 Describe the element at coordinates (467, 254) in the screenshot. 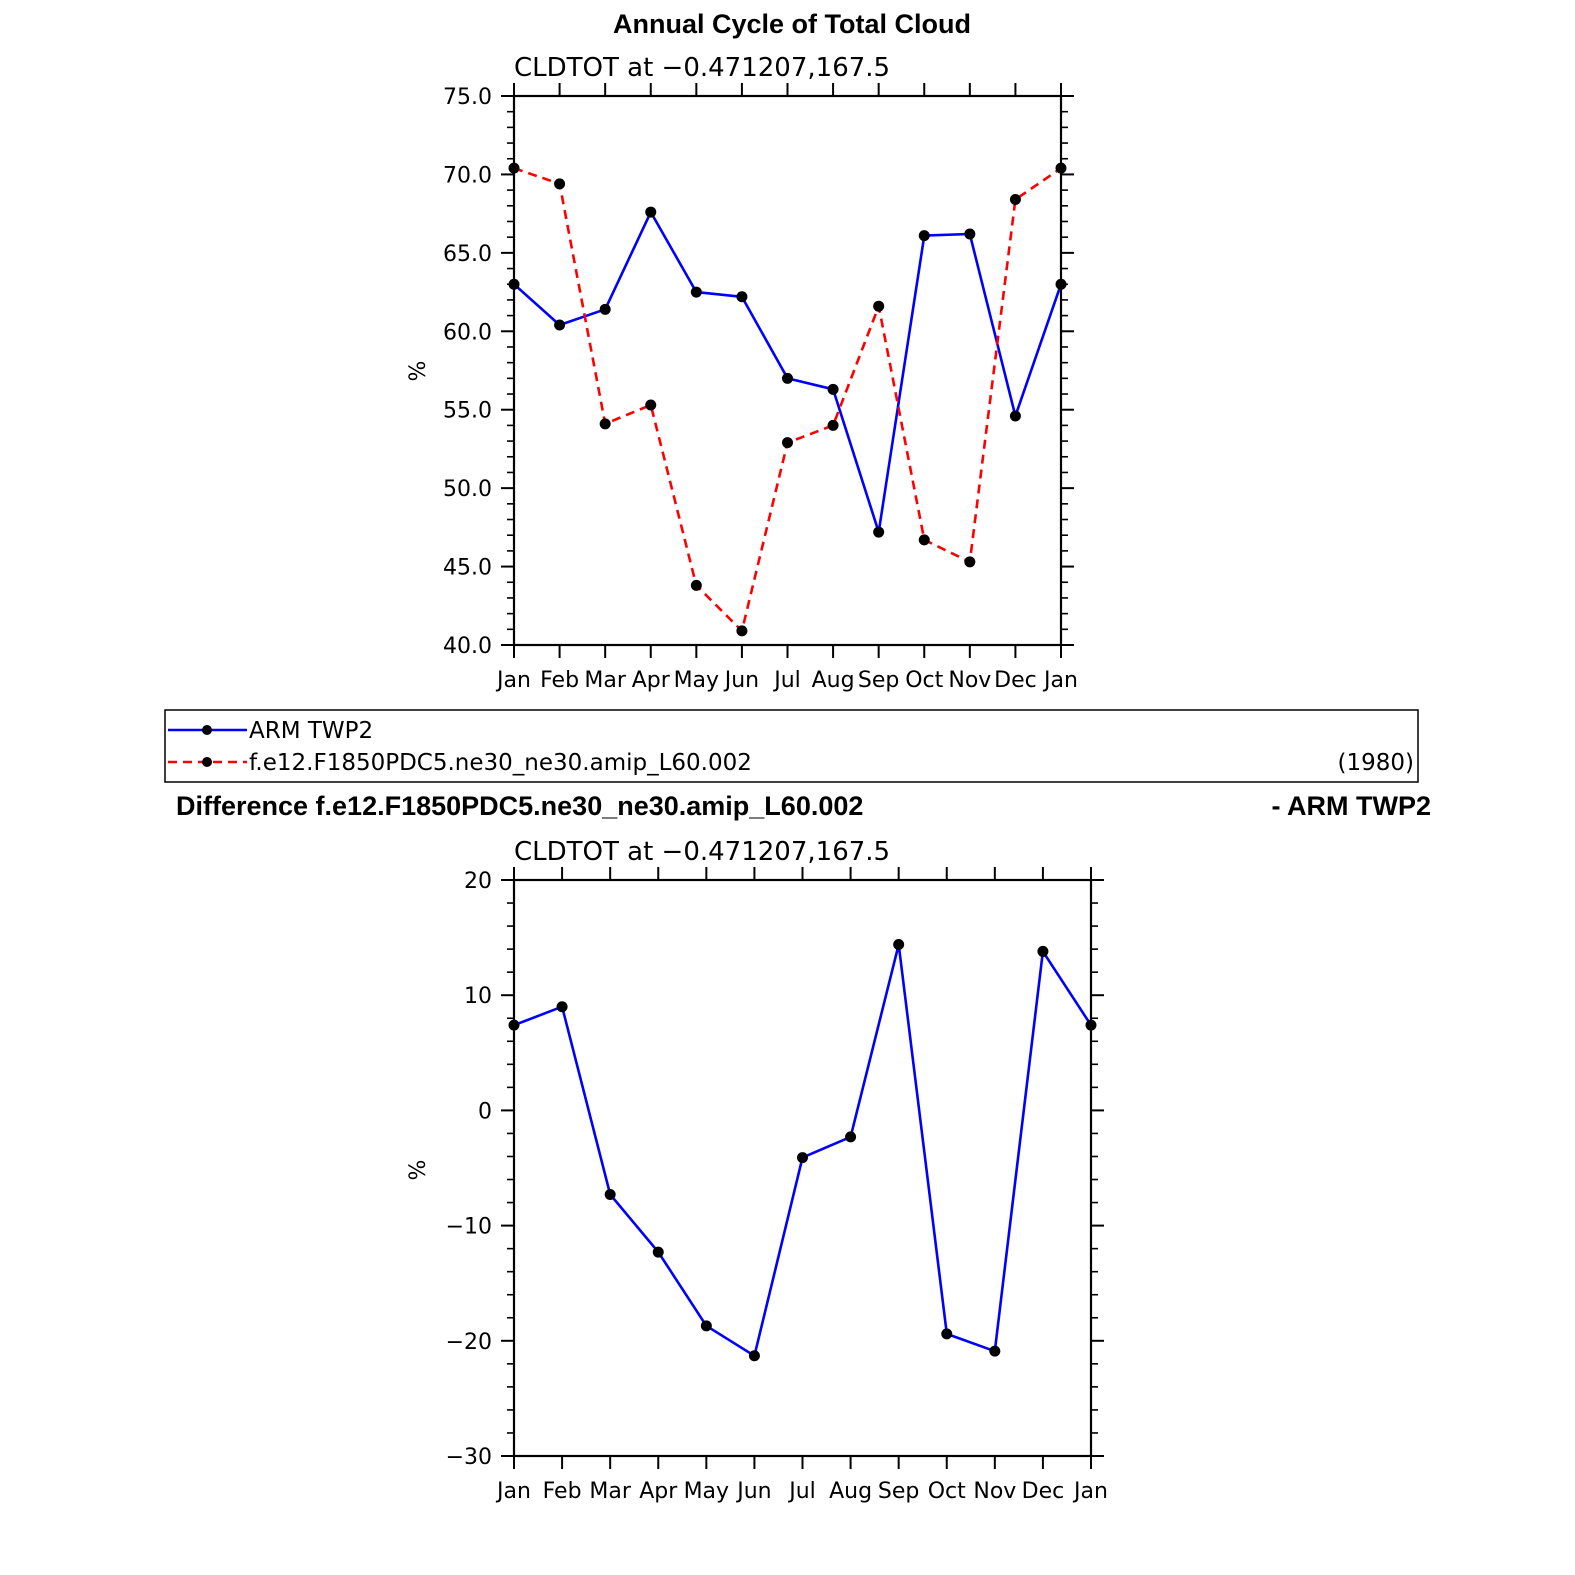

I see `chart1-ytick-label: 65.0` at that location.